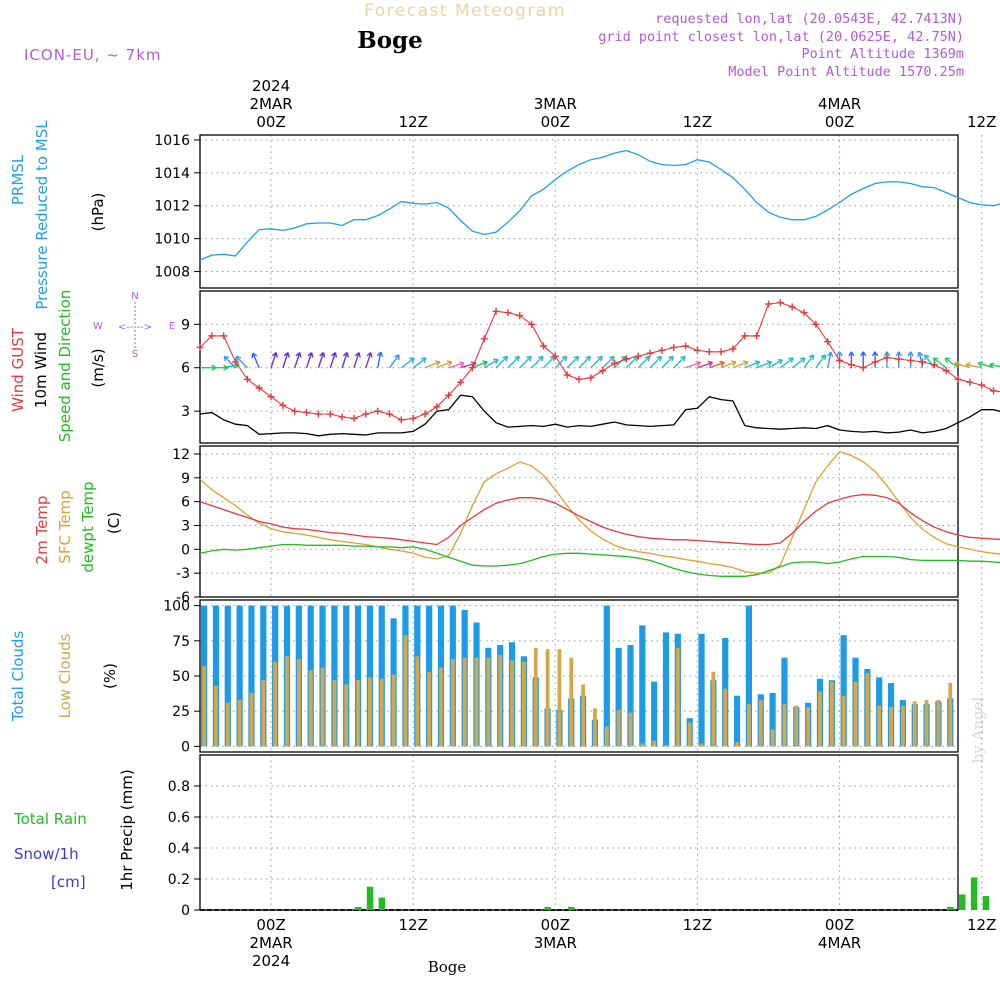  Describe the element at coordinates (18, 179) in the screenshot. I see `pressure-label-short: PRMSL` at that location.